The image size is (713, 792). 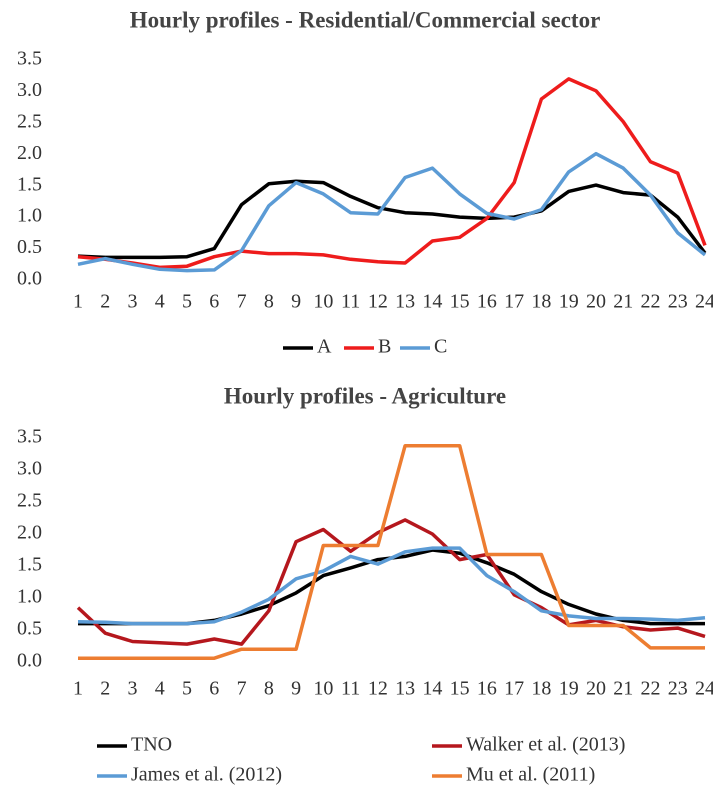 What do you see at coordinates (365, 395) in the screenshot?
I see `chart-title: Hourly profiles - Agriculture` at bounding box center [365, 395].